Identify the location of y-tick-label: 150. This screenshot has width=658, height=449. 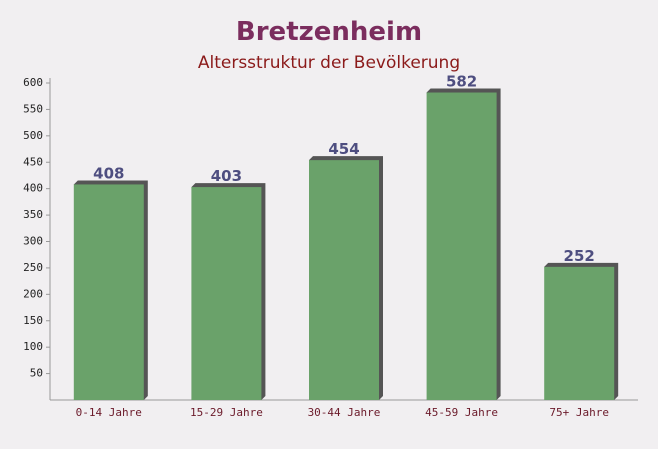
(33, 320).